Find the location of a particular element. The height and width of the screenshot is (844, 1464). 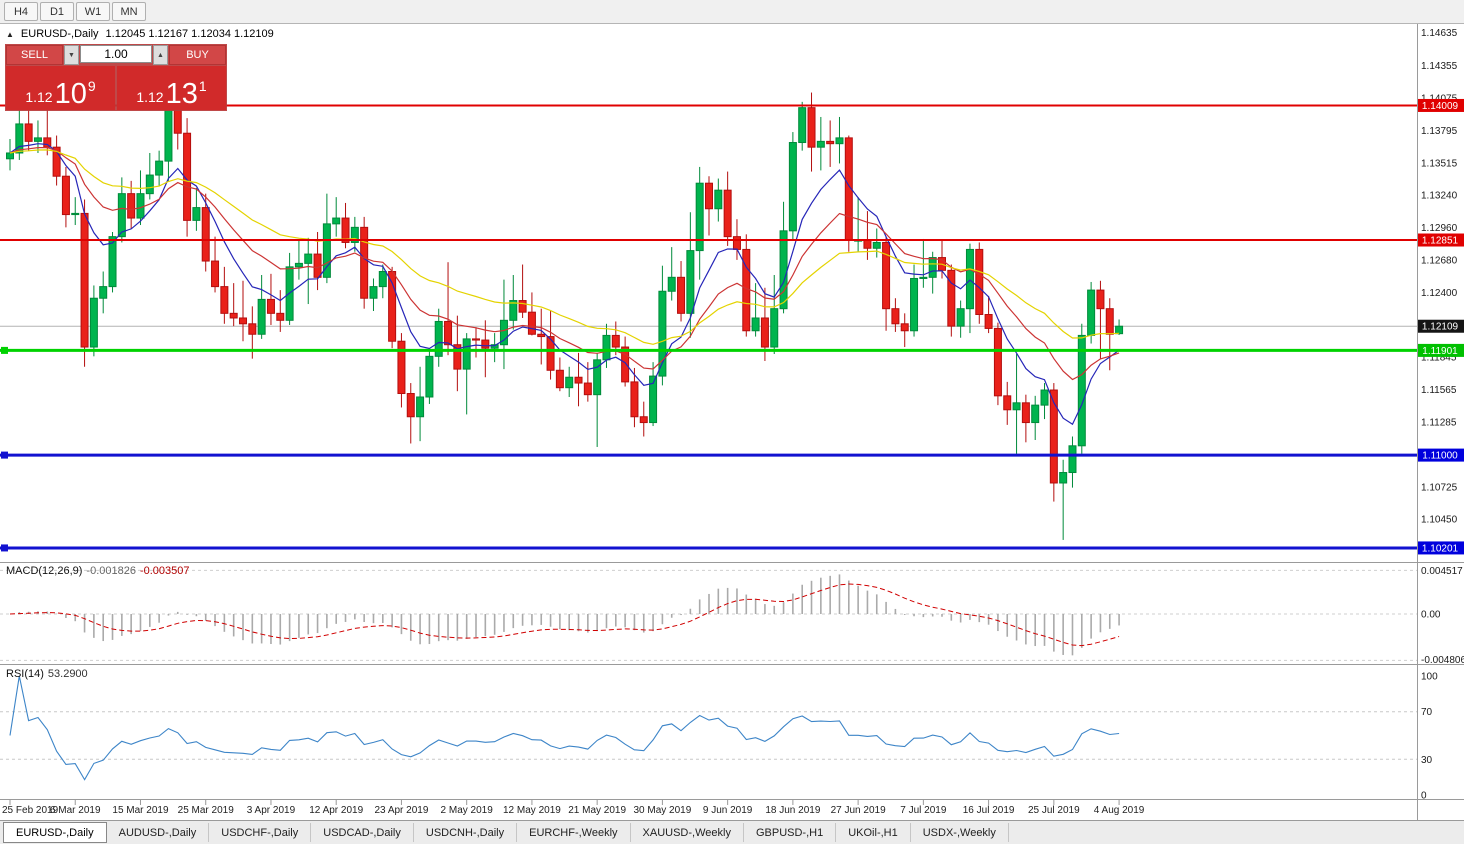

top-toolbar: H4 D1 W1 MN is located at coordinates (732, 12).